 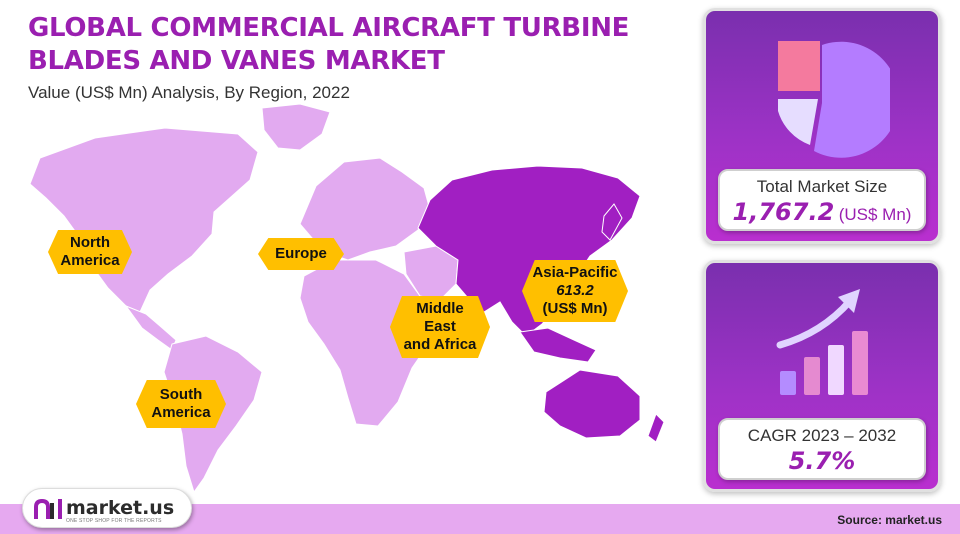 I want to click on logo-text: market.us, so click(x=120, y=508).